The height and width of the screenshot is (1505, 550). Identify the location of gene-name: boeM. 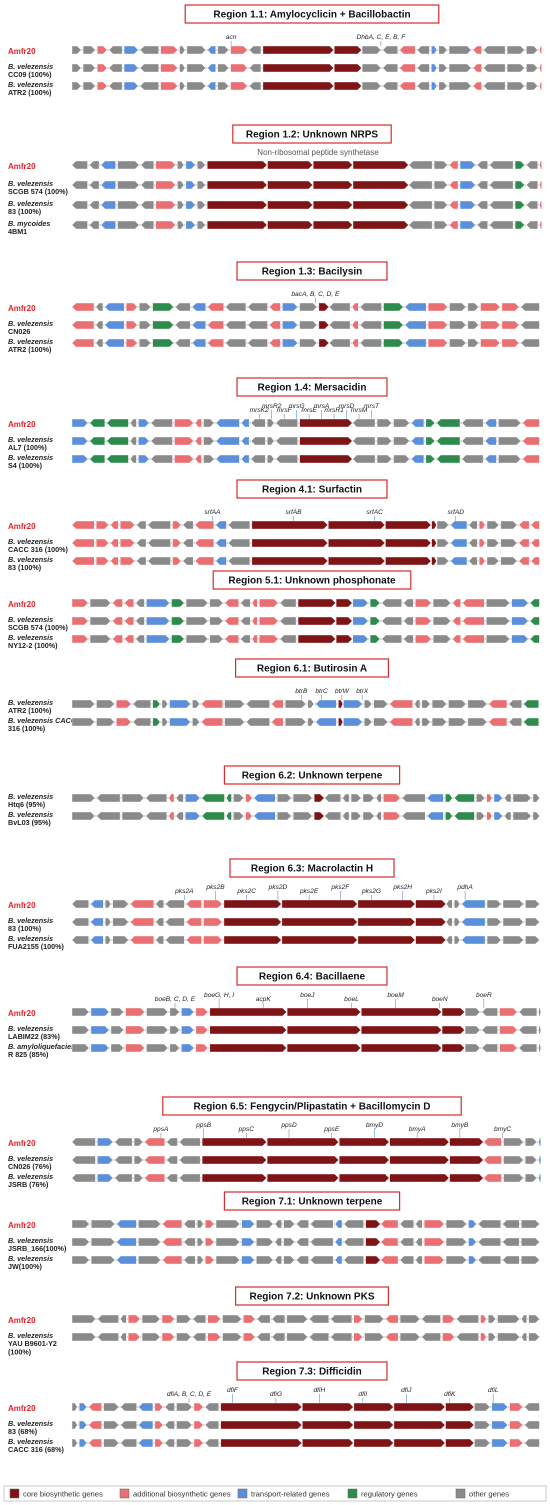
(395, 995).